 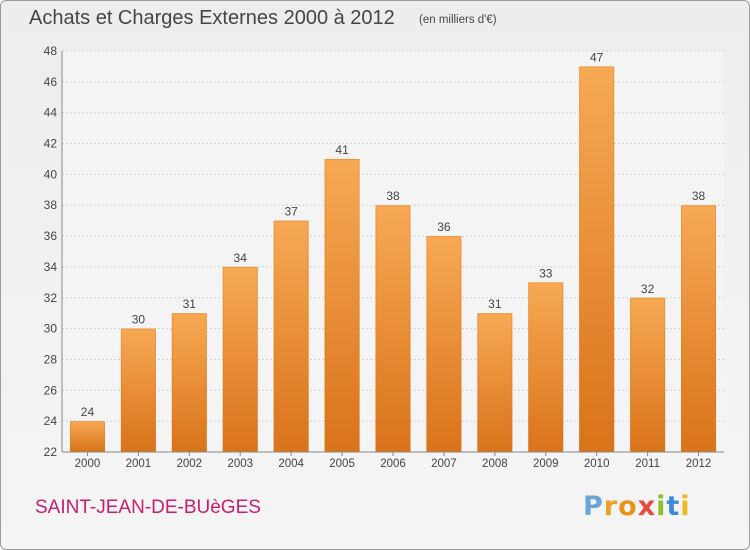 What do you see at coordinates (51, 113) in the screenshot?
I see `y-tick-label: 44` at bounding box center [51, 113].